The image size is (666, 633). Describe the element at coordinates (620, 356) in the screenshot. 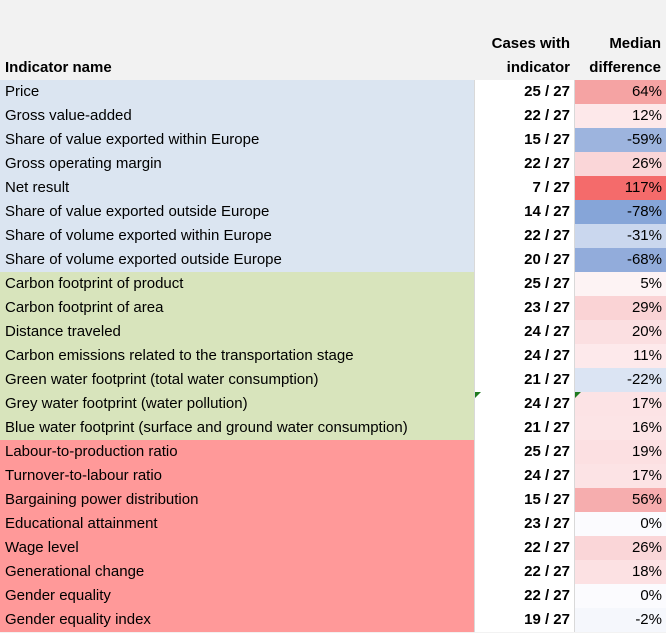

I see `median-difference-cell: 11%` at that location.